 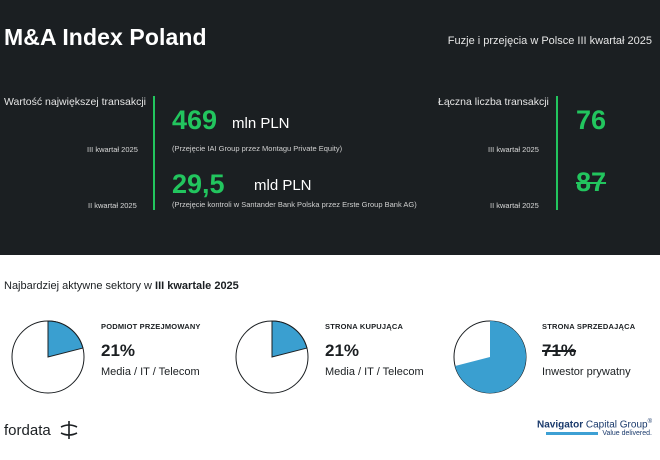 I want to click on transaction-count-label: Łączna liczba transakcji, so click(x=493, y=102).